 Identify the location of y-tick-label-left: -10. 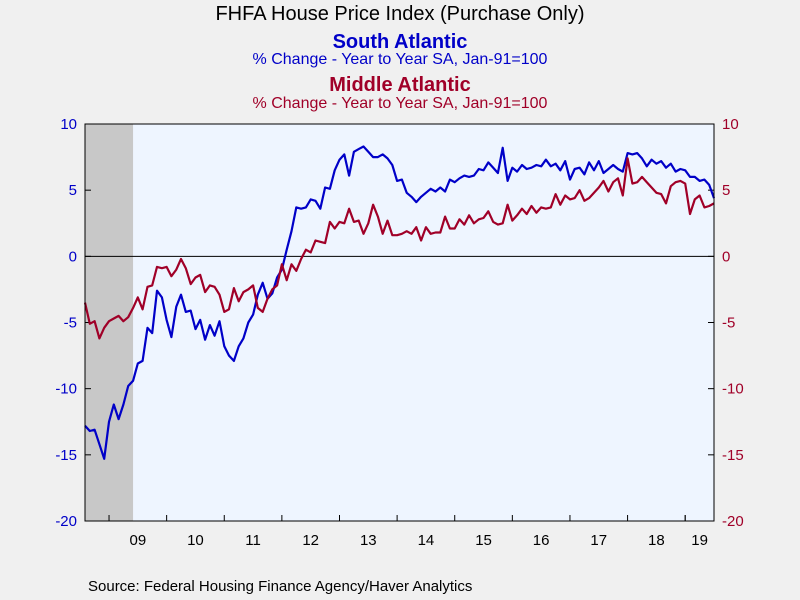
(66, 389).